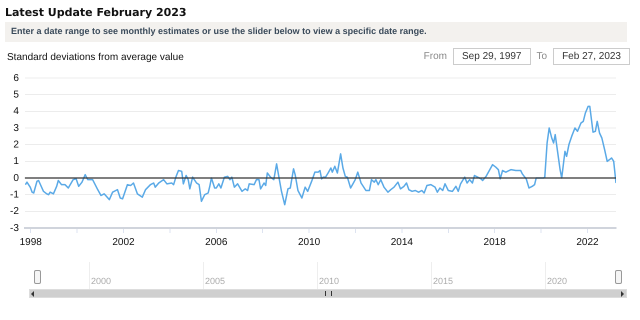 The width and height of the screenshot is (640, 320). I want to click on text: 2005, so click(215, 281).